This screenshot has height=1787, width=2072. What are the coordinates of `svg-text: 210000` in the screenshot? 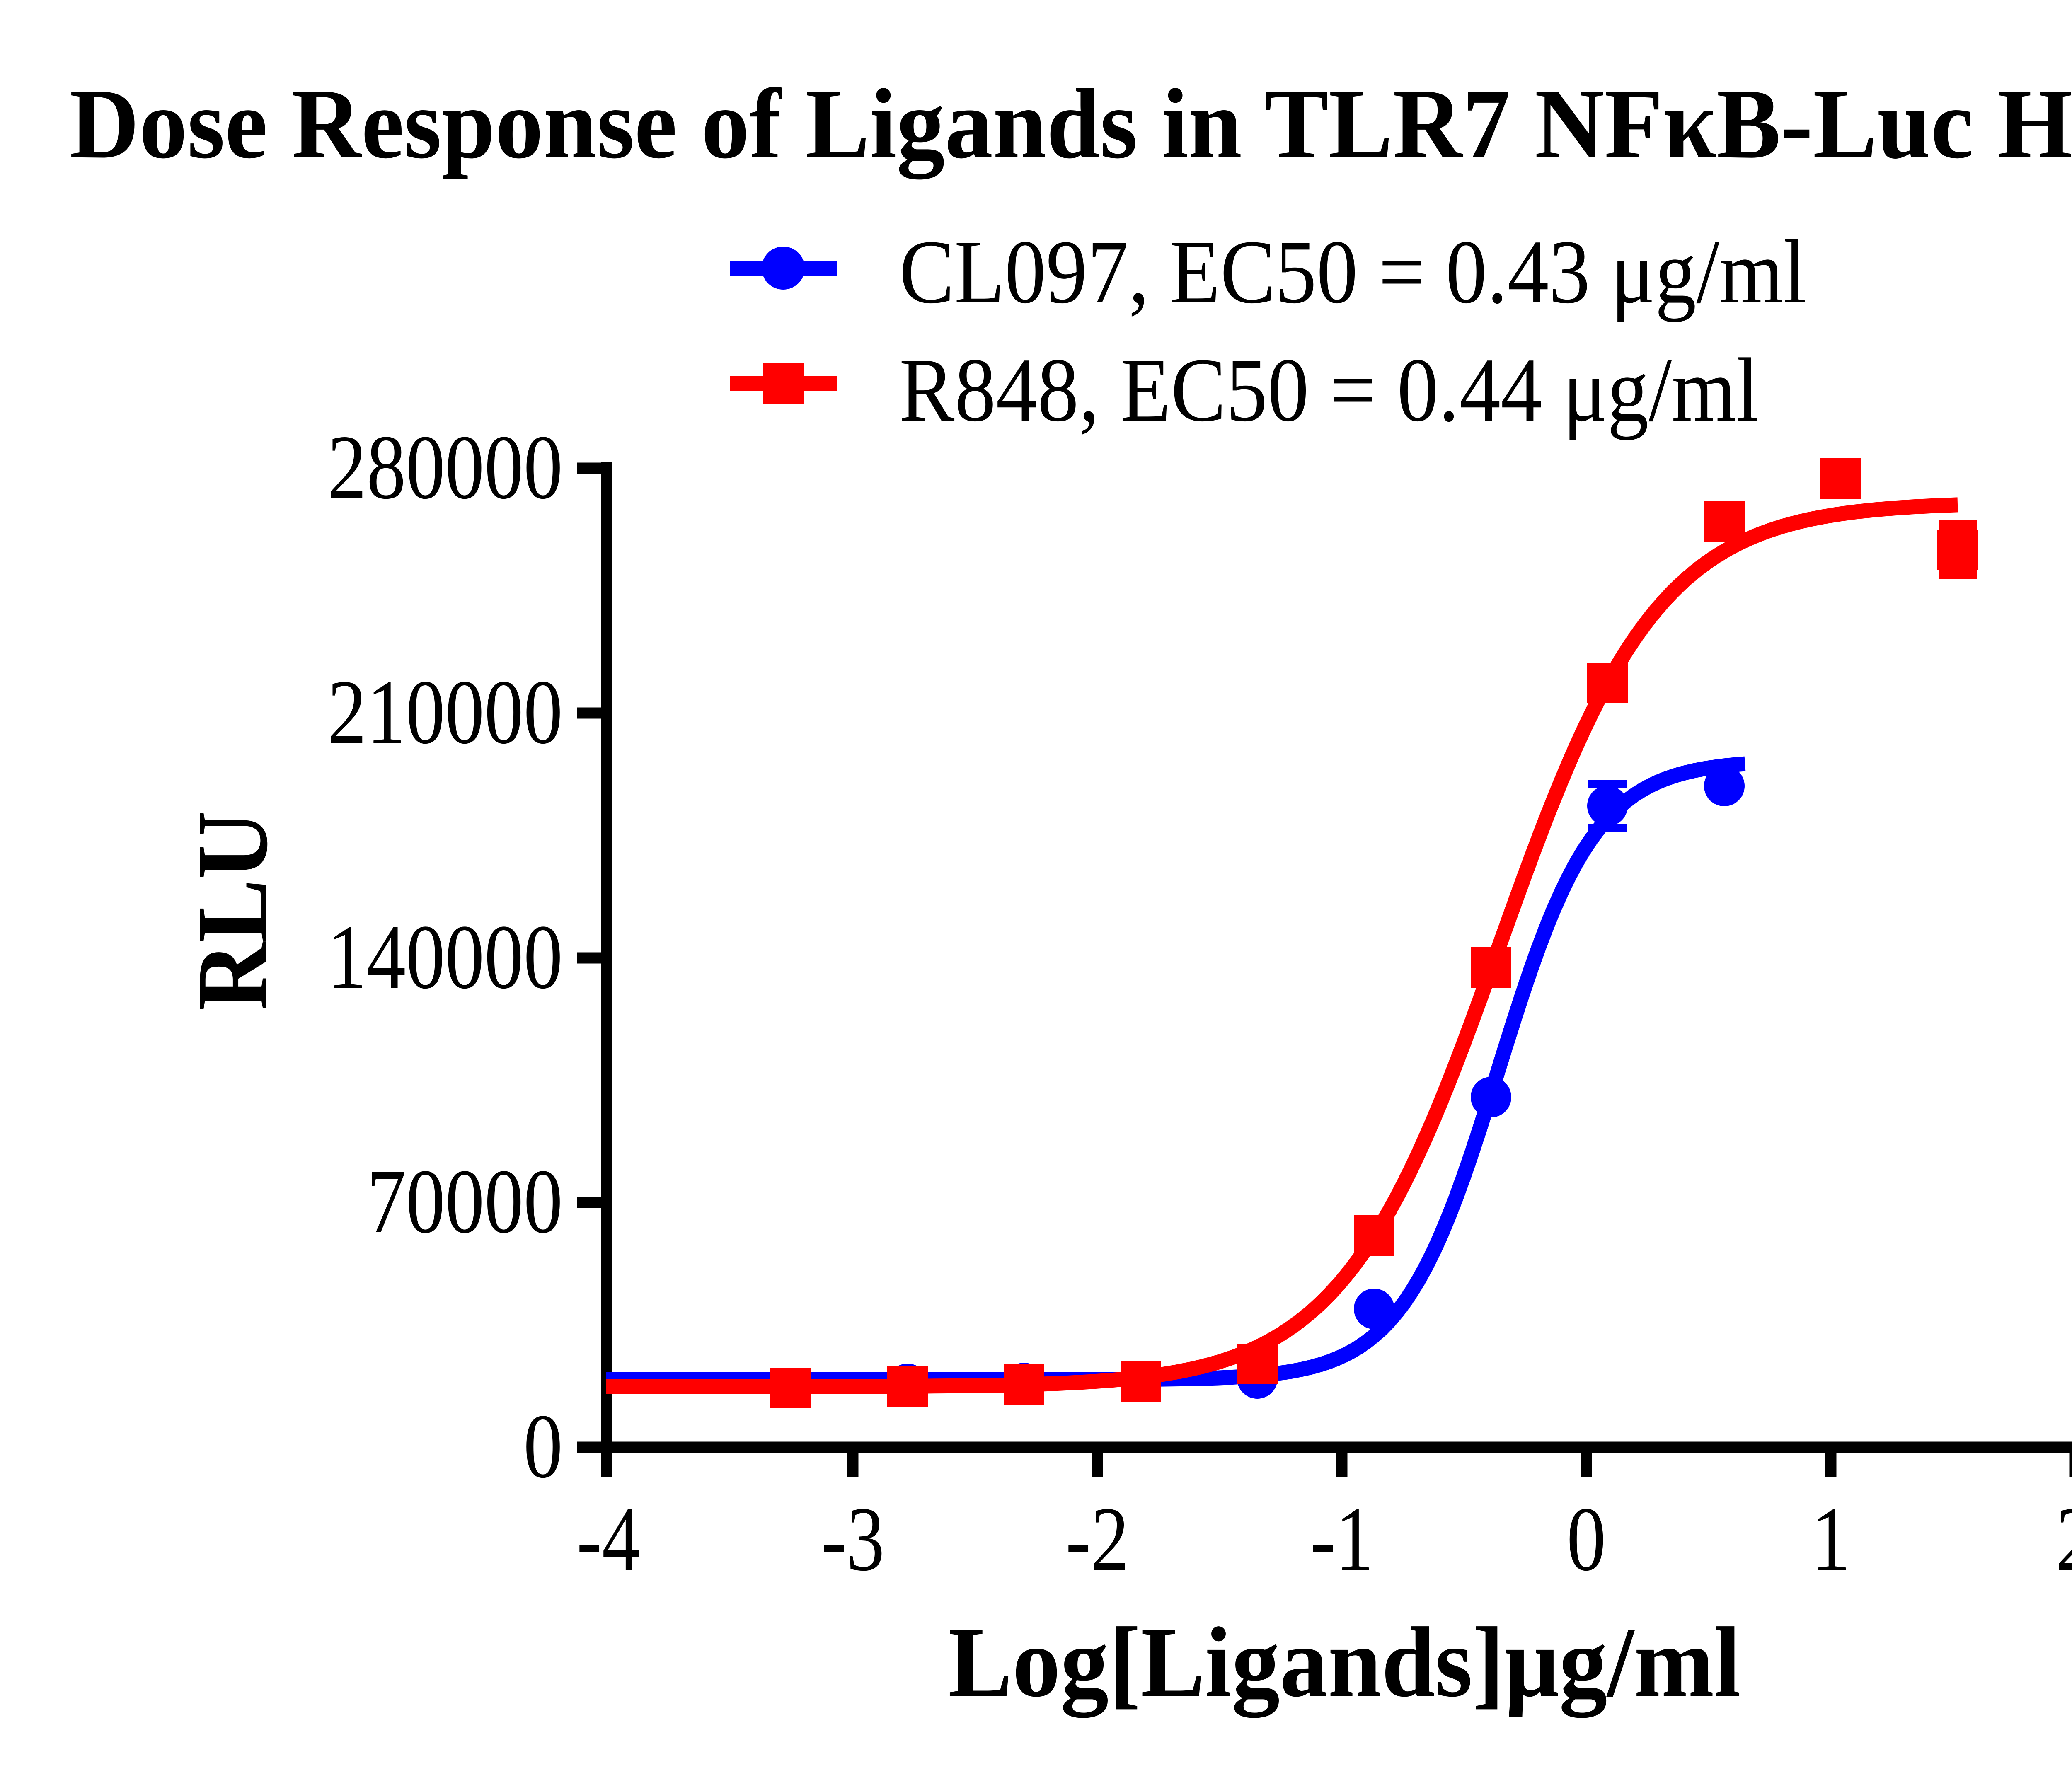 It's located at (445, 712).